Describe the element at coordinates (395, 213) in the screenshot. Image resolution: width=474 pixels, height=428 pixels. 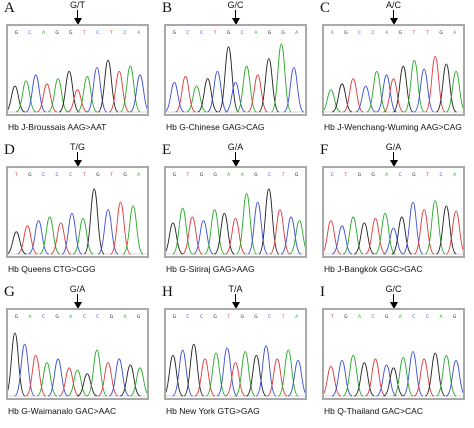
I see `panel-f: F G/A C T G G A C G T C A Hb J-Bangkok GGC>GAC` at that location.